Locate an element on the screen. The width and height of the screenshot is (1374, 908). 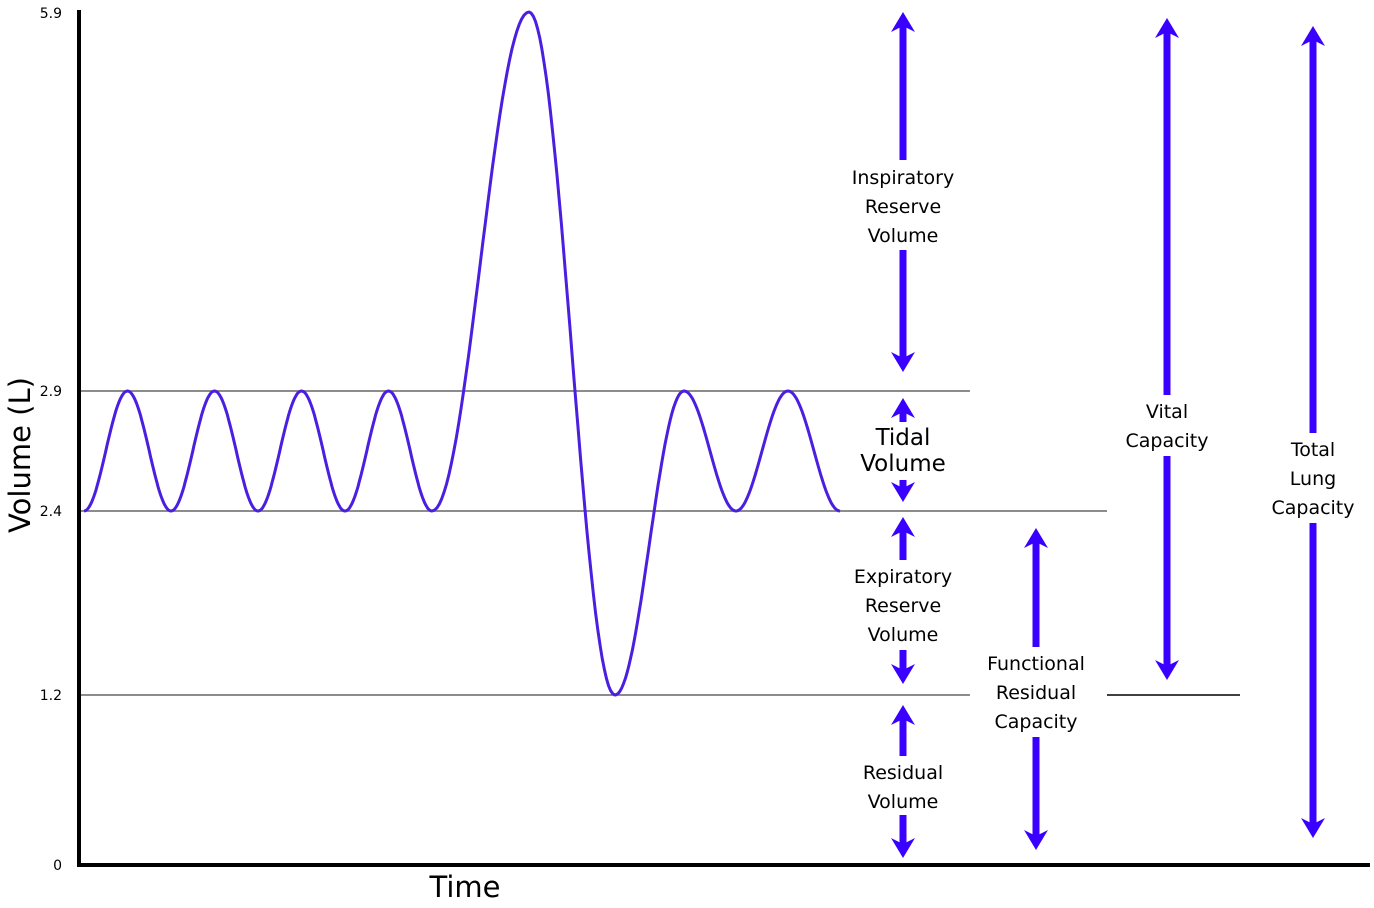
functional-residual-capacity-label: Residual is located at coordinates (1036, 693).